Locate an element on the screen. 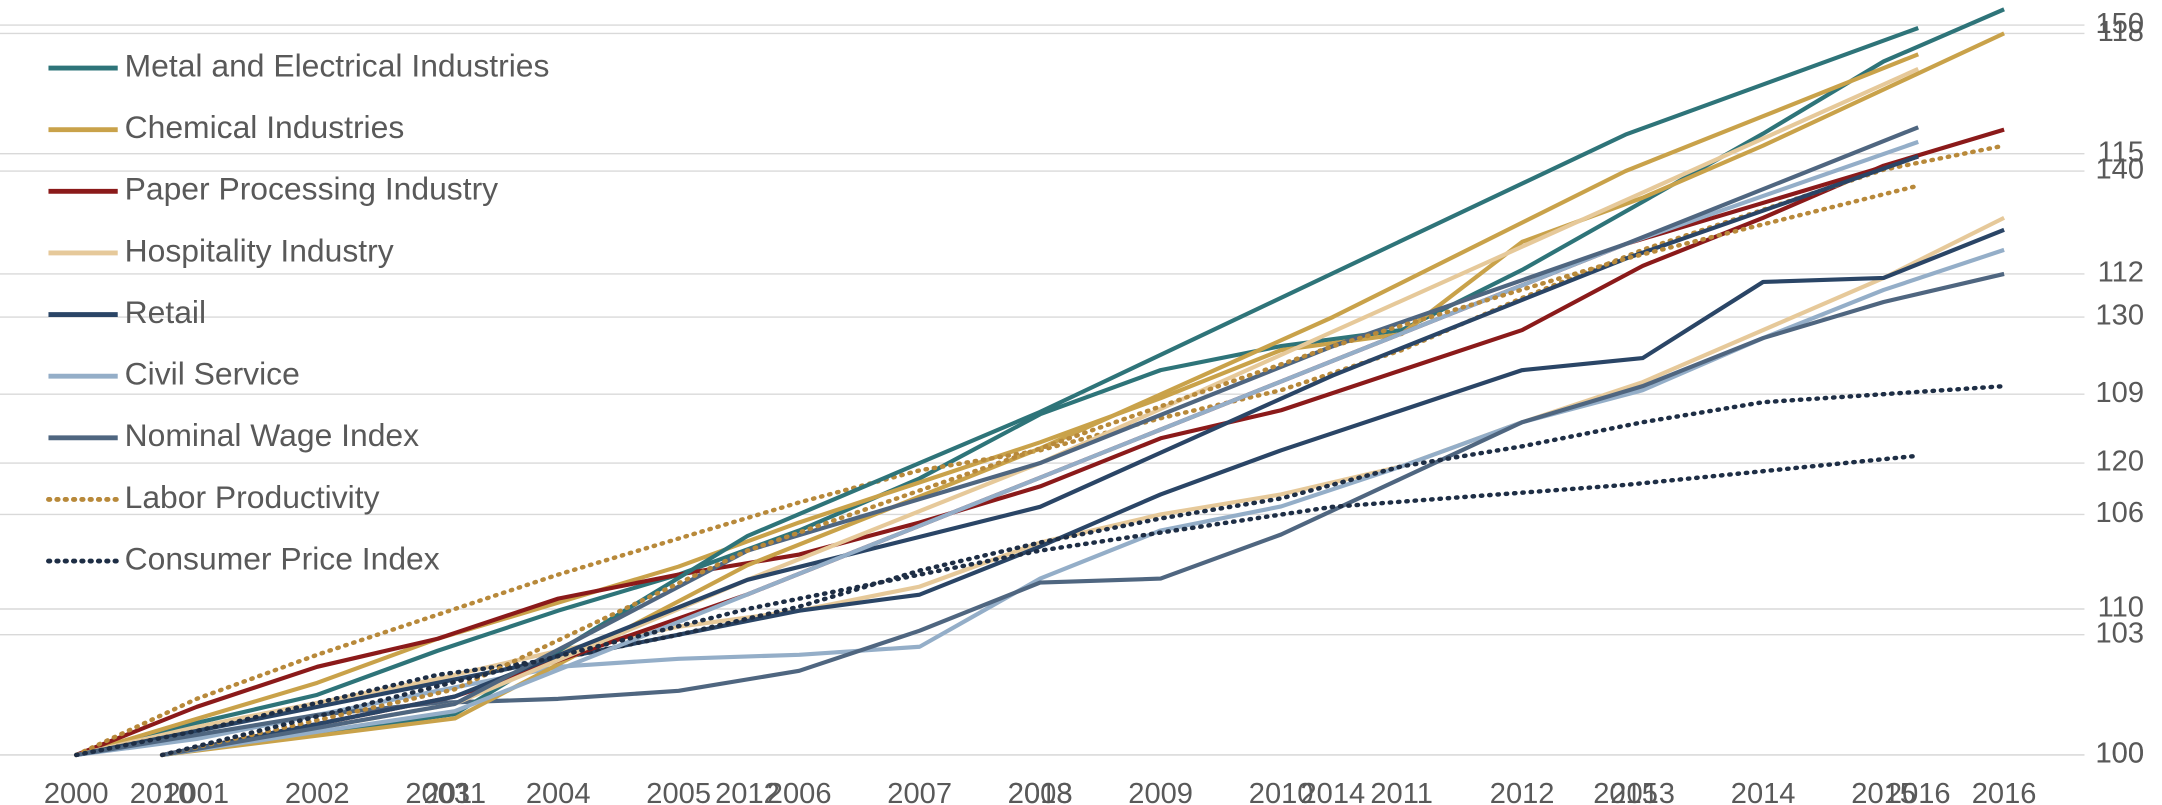 The image size is (2162, 805). y-tick-label: 100 is located at coordinates (2119, 754).